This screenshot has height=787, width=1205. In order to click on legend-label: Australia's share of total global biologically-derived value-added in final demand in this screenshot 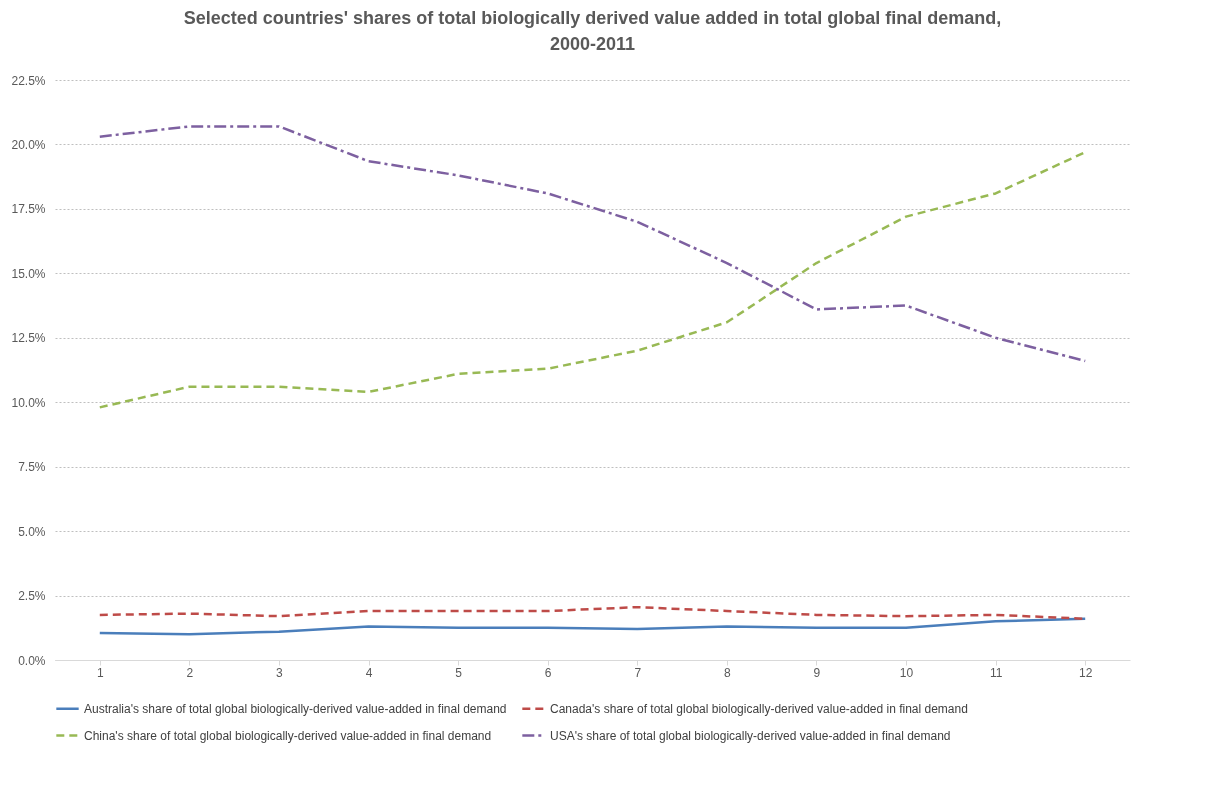, I will do `click(295, 708)`.